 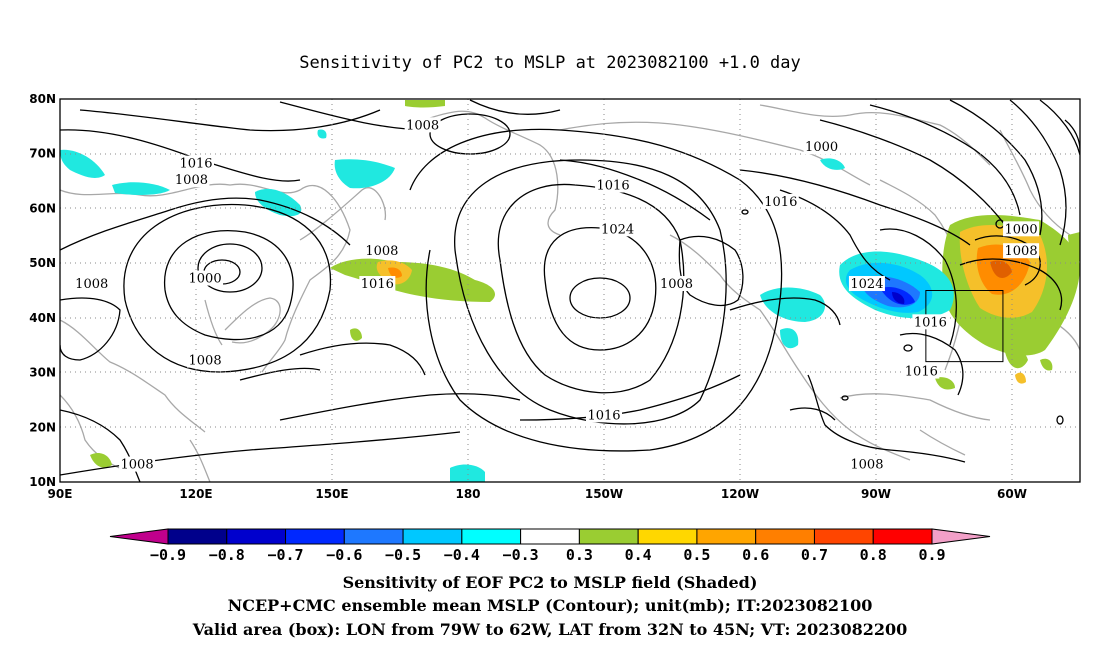 What do you see at coordinates (139, 536) in the screenshot?
I see `colorbar-low-arrow` at bounding box center [139, 536].